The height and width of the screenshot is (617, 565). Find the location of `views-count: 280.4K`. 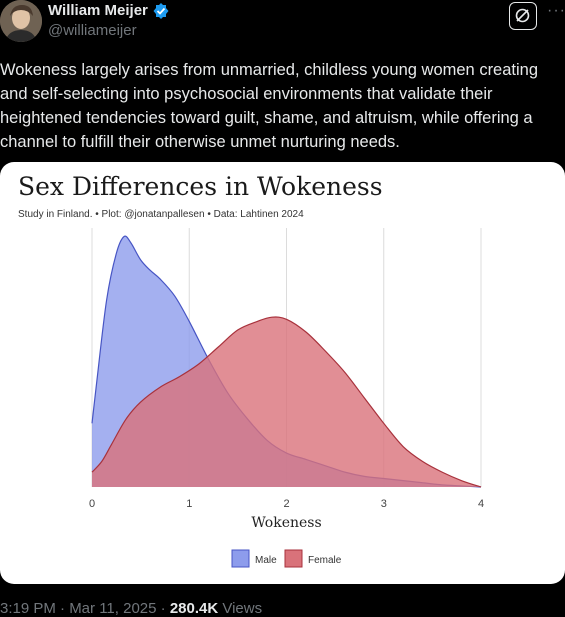

views-count: 280.4K is located at coordinates (194, 608).